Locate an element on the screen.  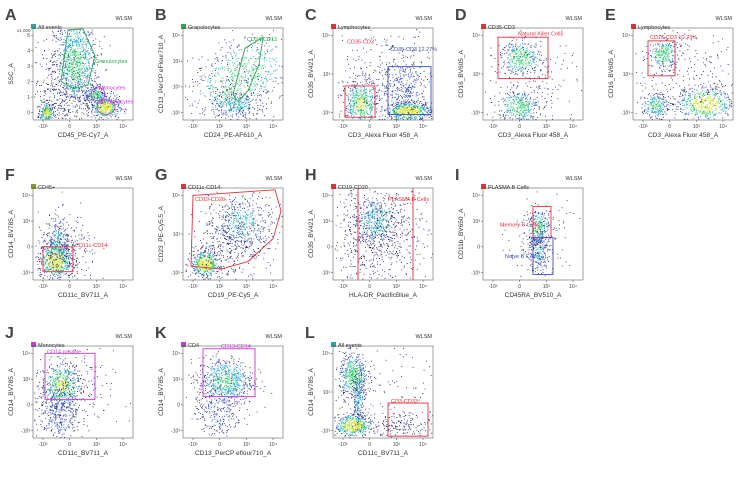
gate: Granulocytes is located at coordinates (94, 59).